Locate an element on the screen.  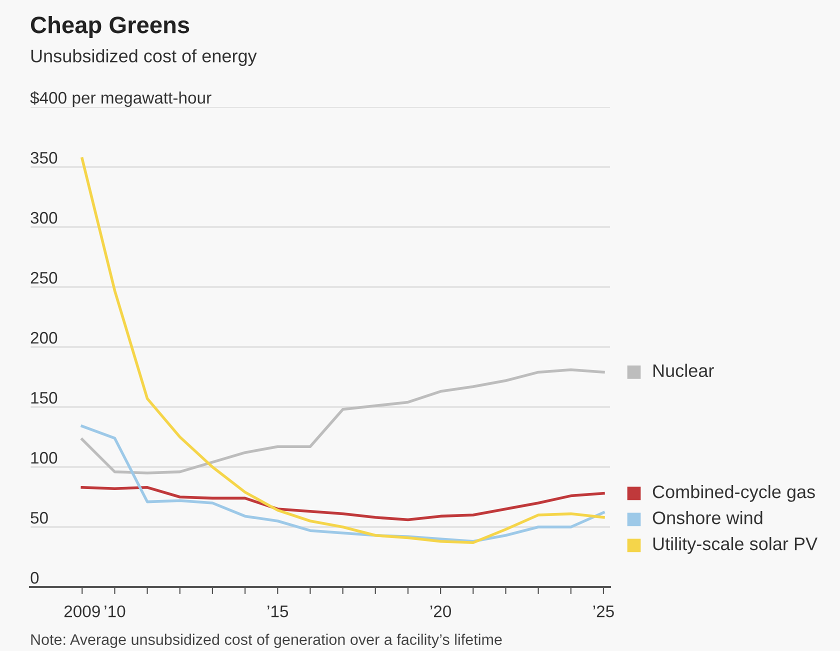
chart-title: Cheap Greens is located at coordinates (110, 27).